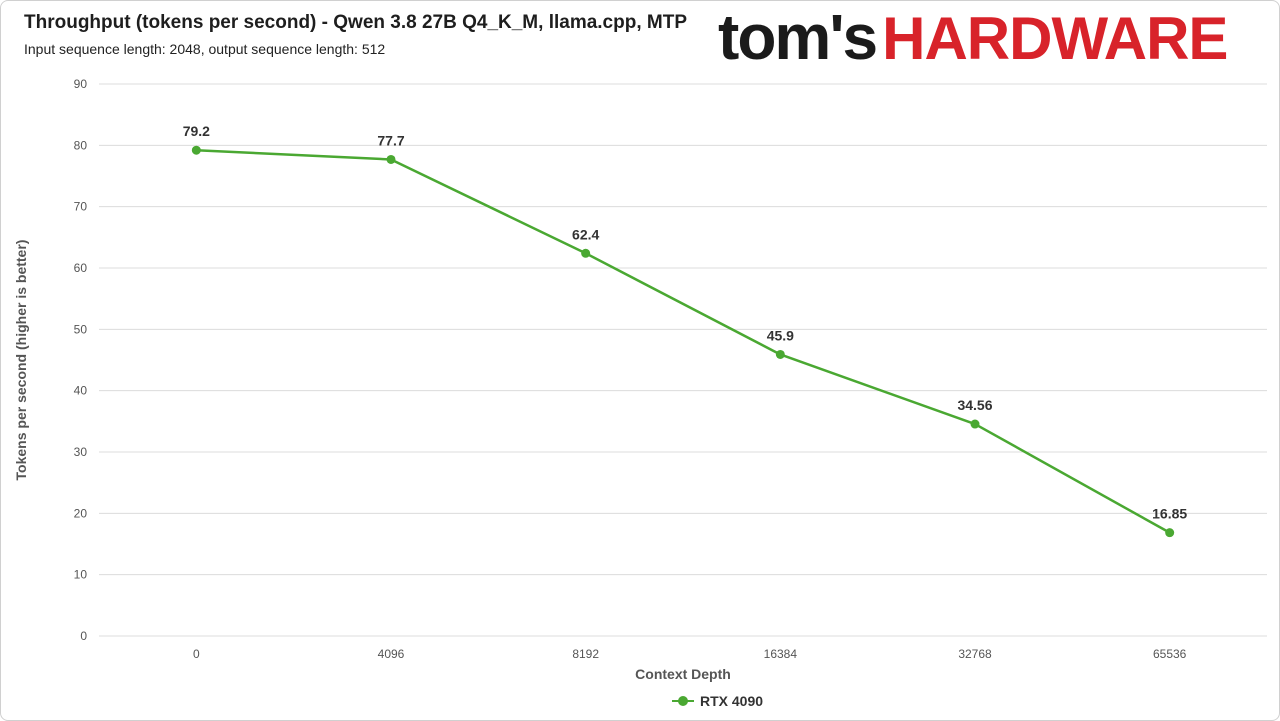 This screenshot has height=721, width=1280. Describe the element at coordinates (974, 405) in the screenshot. I see `data-label: 34.56` at that location.